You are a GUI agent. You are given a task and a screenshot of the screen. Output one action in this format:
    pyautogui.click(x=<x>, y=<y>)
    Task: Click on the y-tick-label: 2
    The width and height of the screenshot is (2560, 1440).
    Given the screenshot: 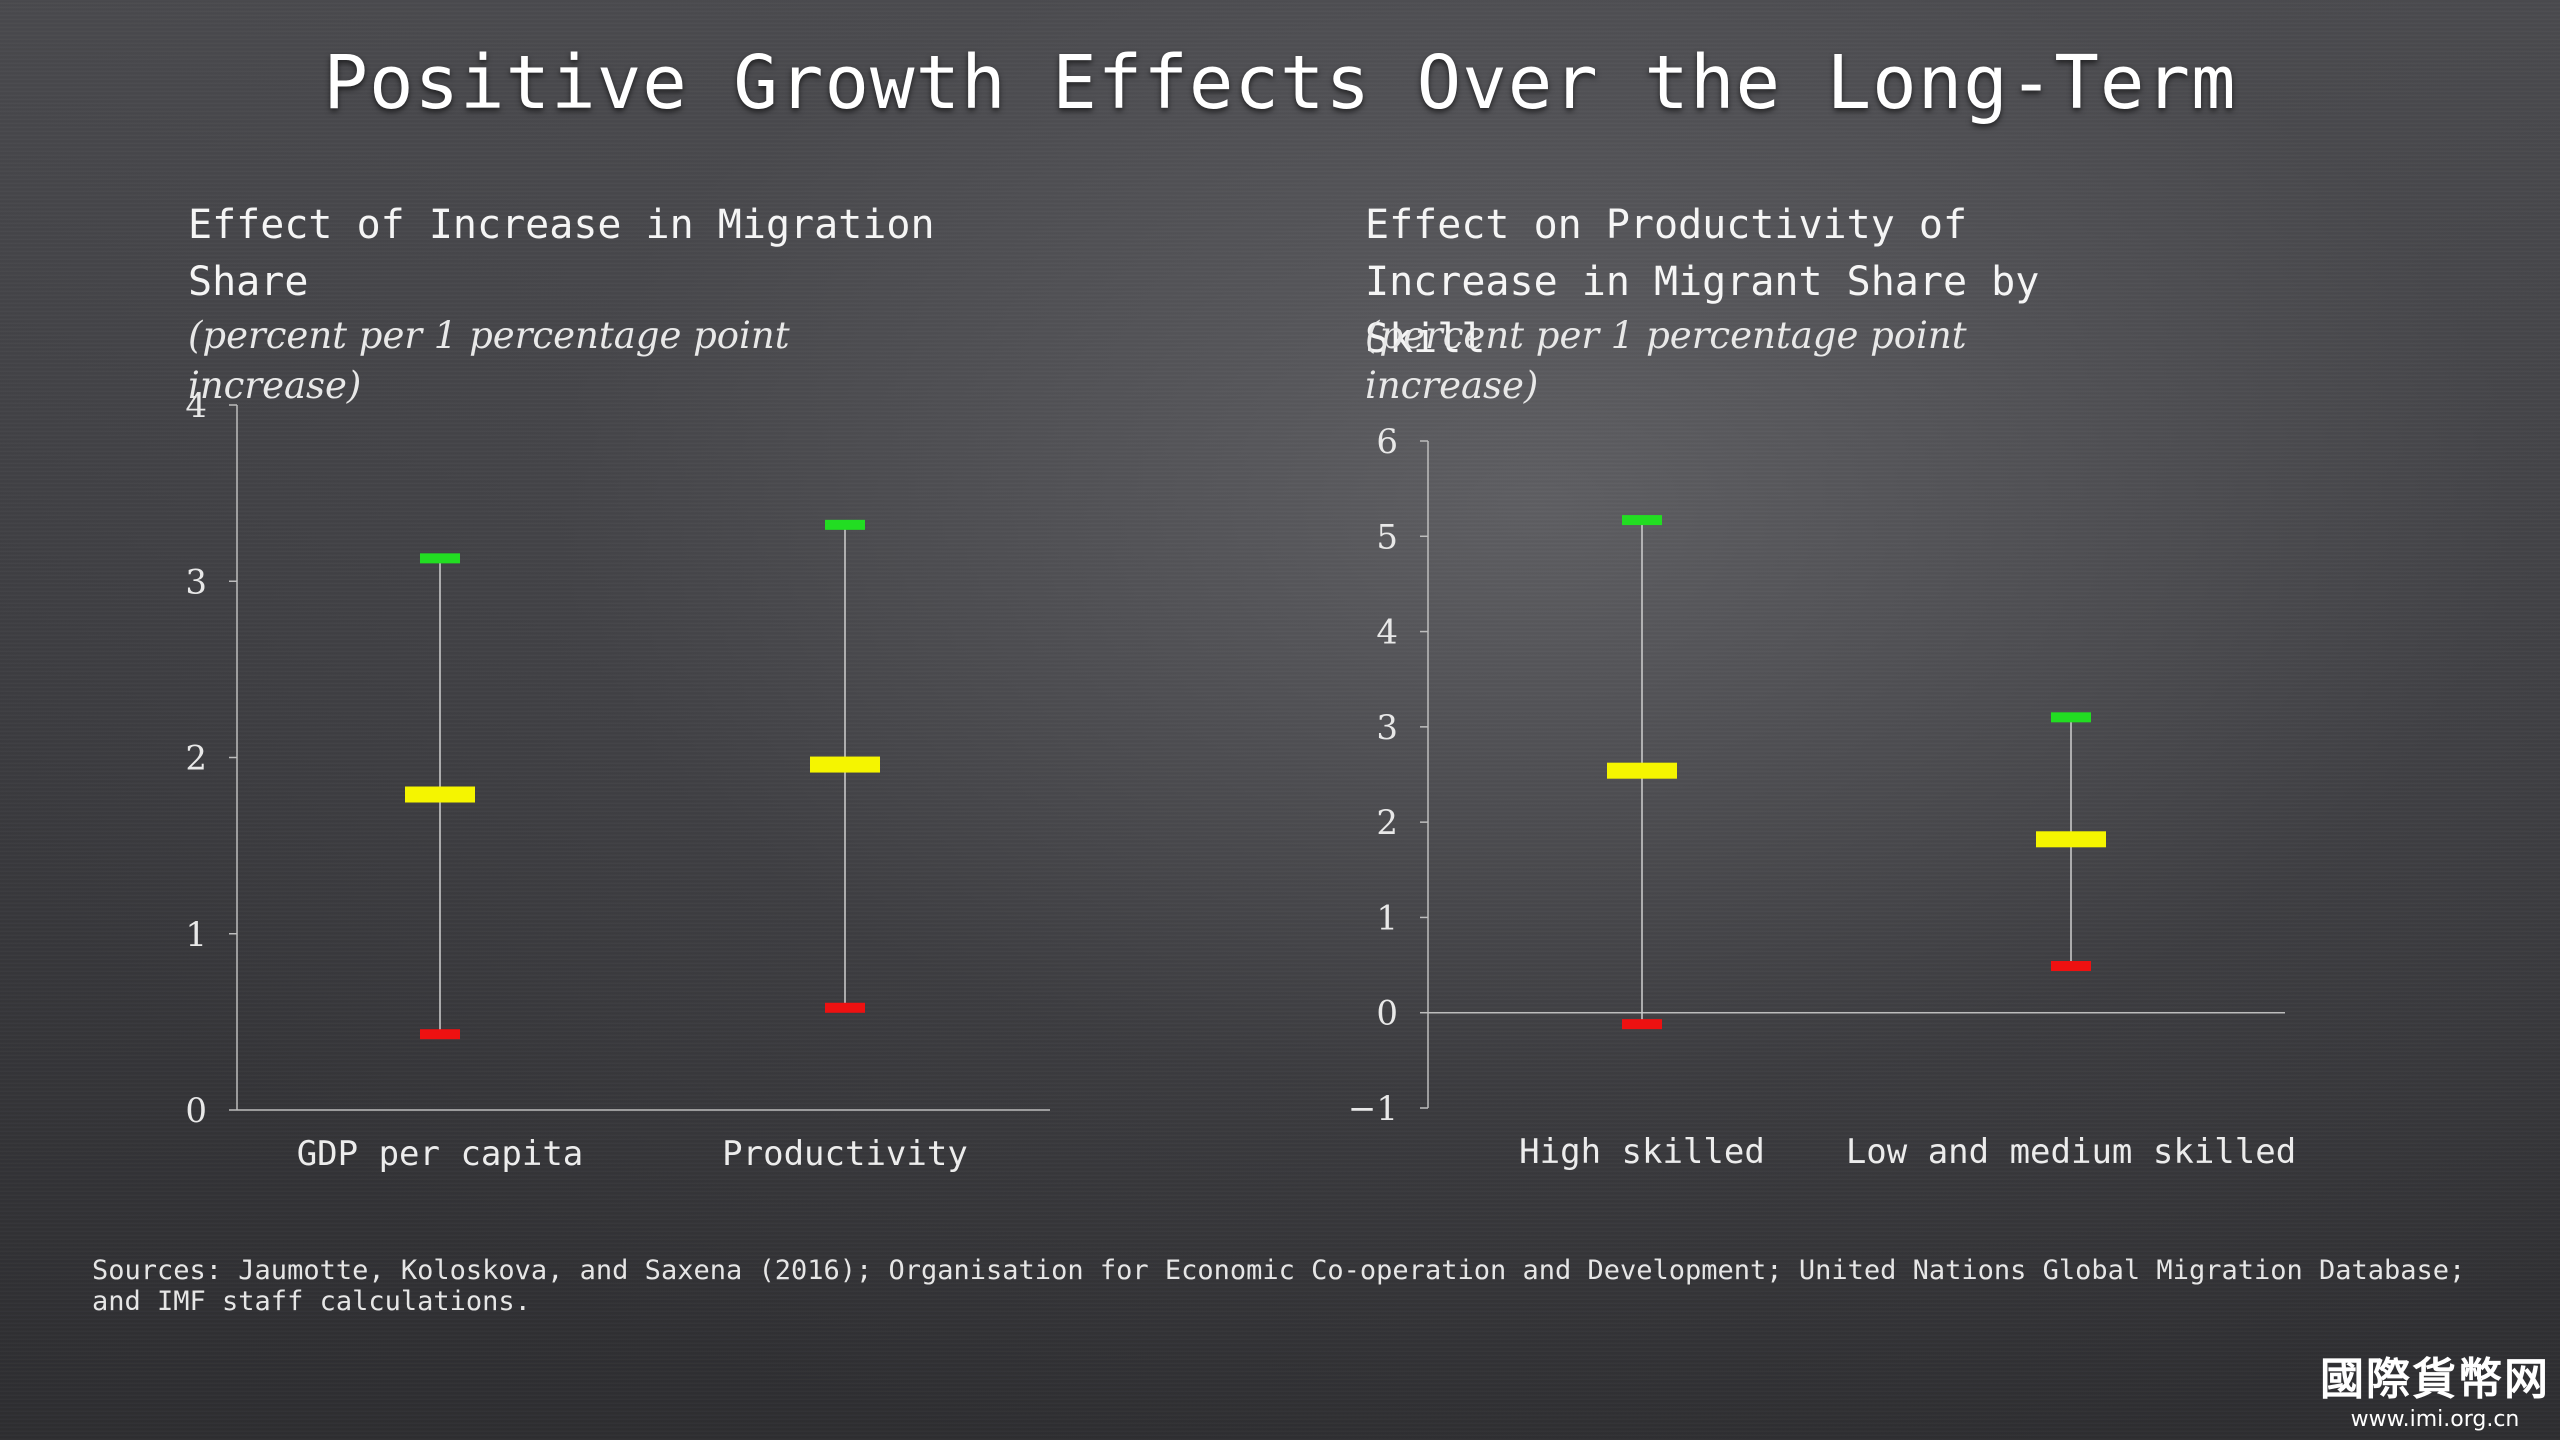 What is the action you would take?
    pyautogui.click(x=196, y=759)
    